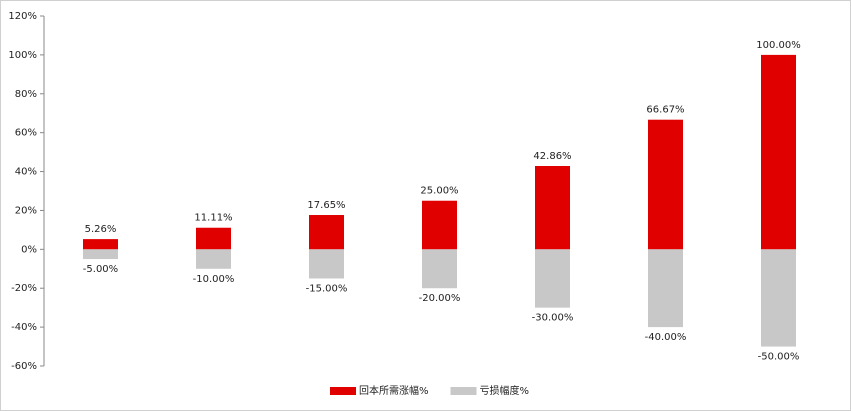  Describe the element at coordinates (213, 218) in the screenshot. I see `data-label: 11.11%` at that location.